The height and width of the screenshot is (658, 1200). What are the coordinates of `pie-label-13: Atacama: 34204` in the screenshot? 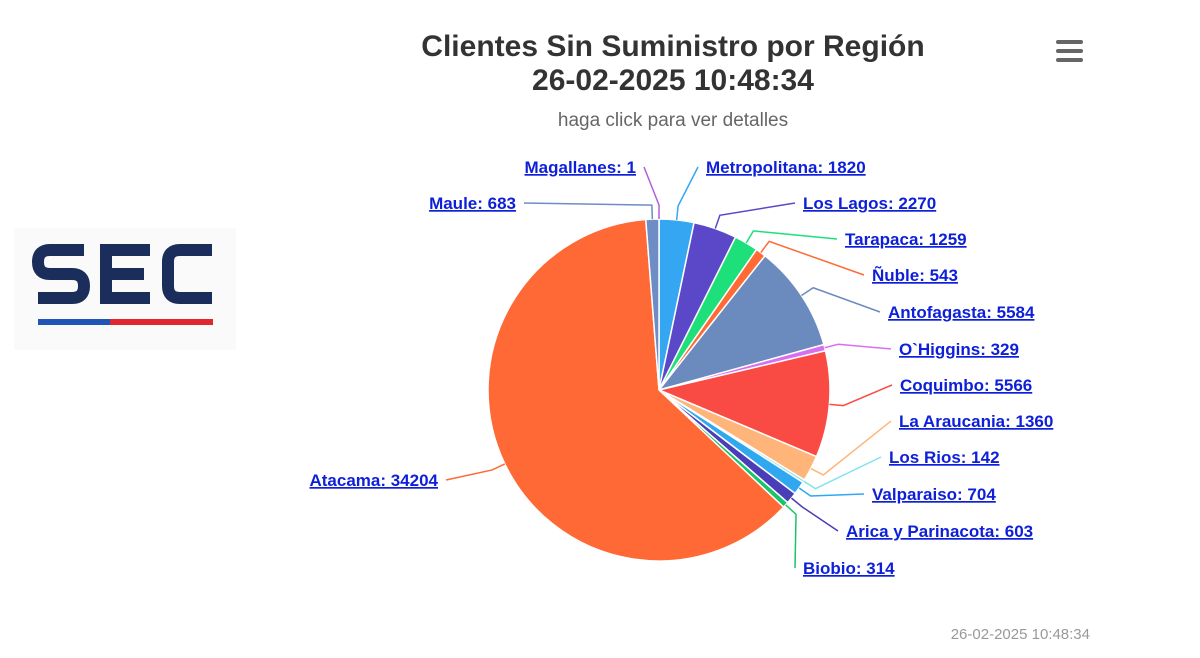 It's located at (373, 480).